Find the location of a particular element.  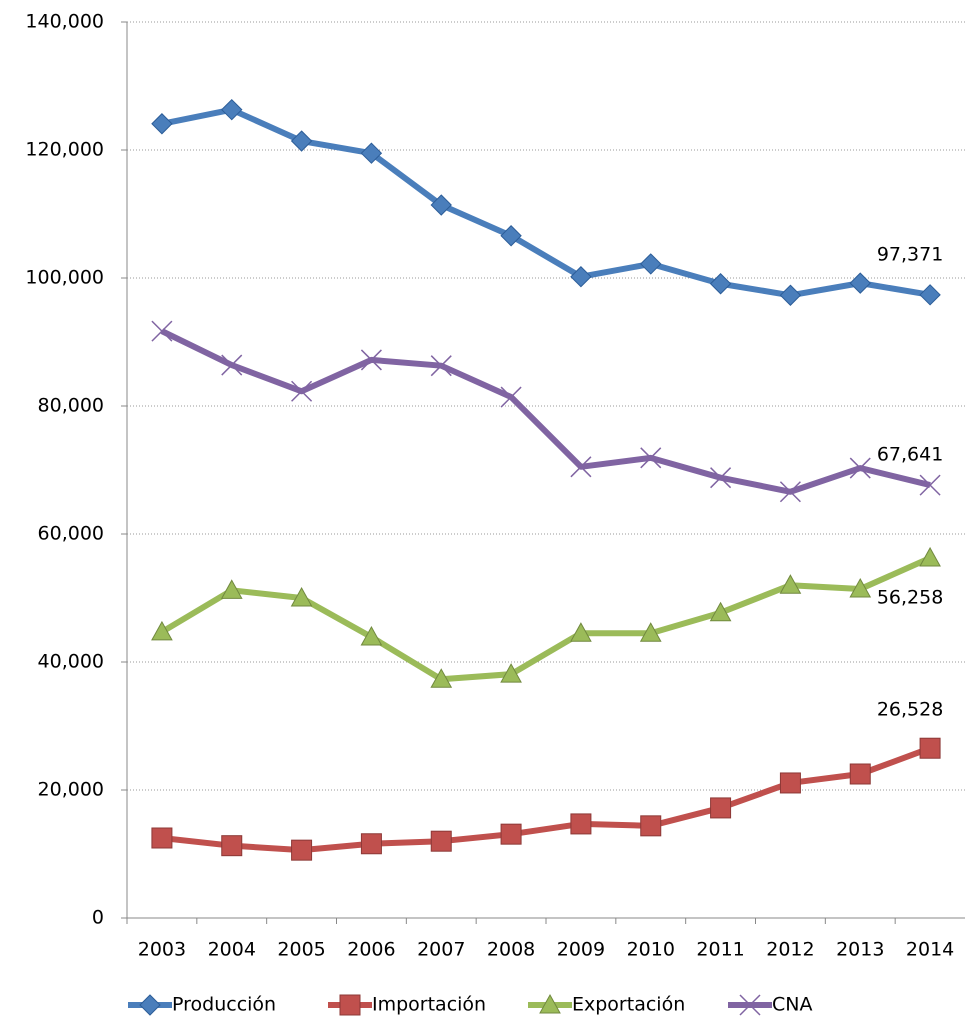

x-tick-label: 2006 is located at coordinates (371, 950).